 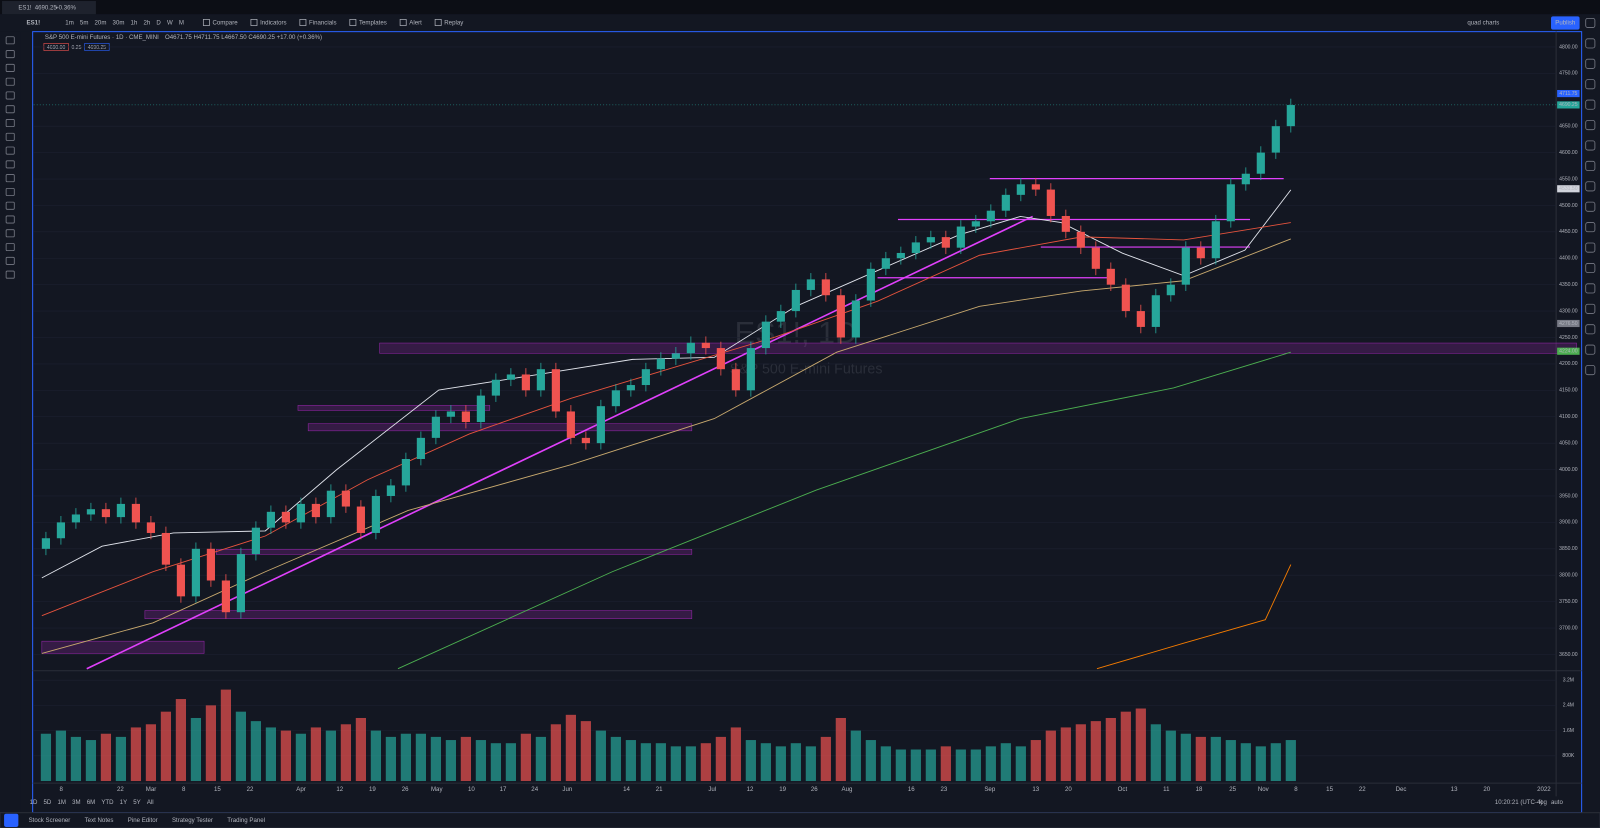 I want to click on bottom-tab: Trading Panel, so click(x=246, y=820).